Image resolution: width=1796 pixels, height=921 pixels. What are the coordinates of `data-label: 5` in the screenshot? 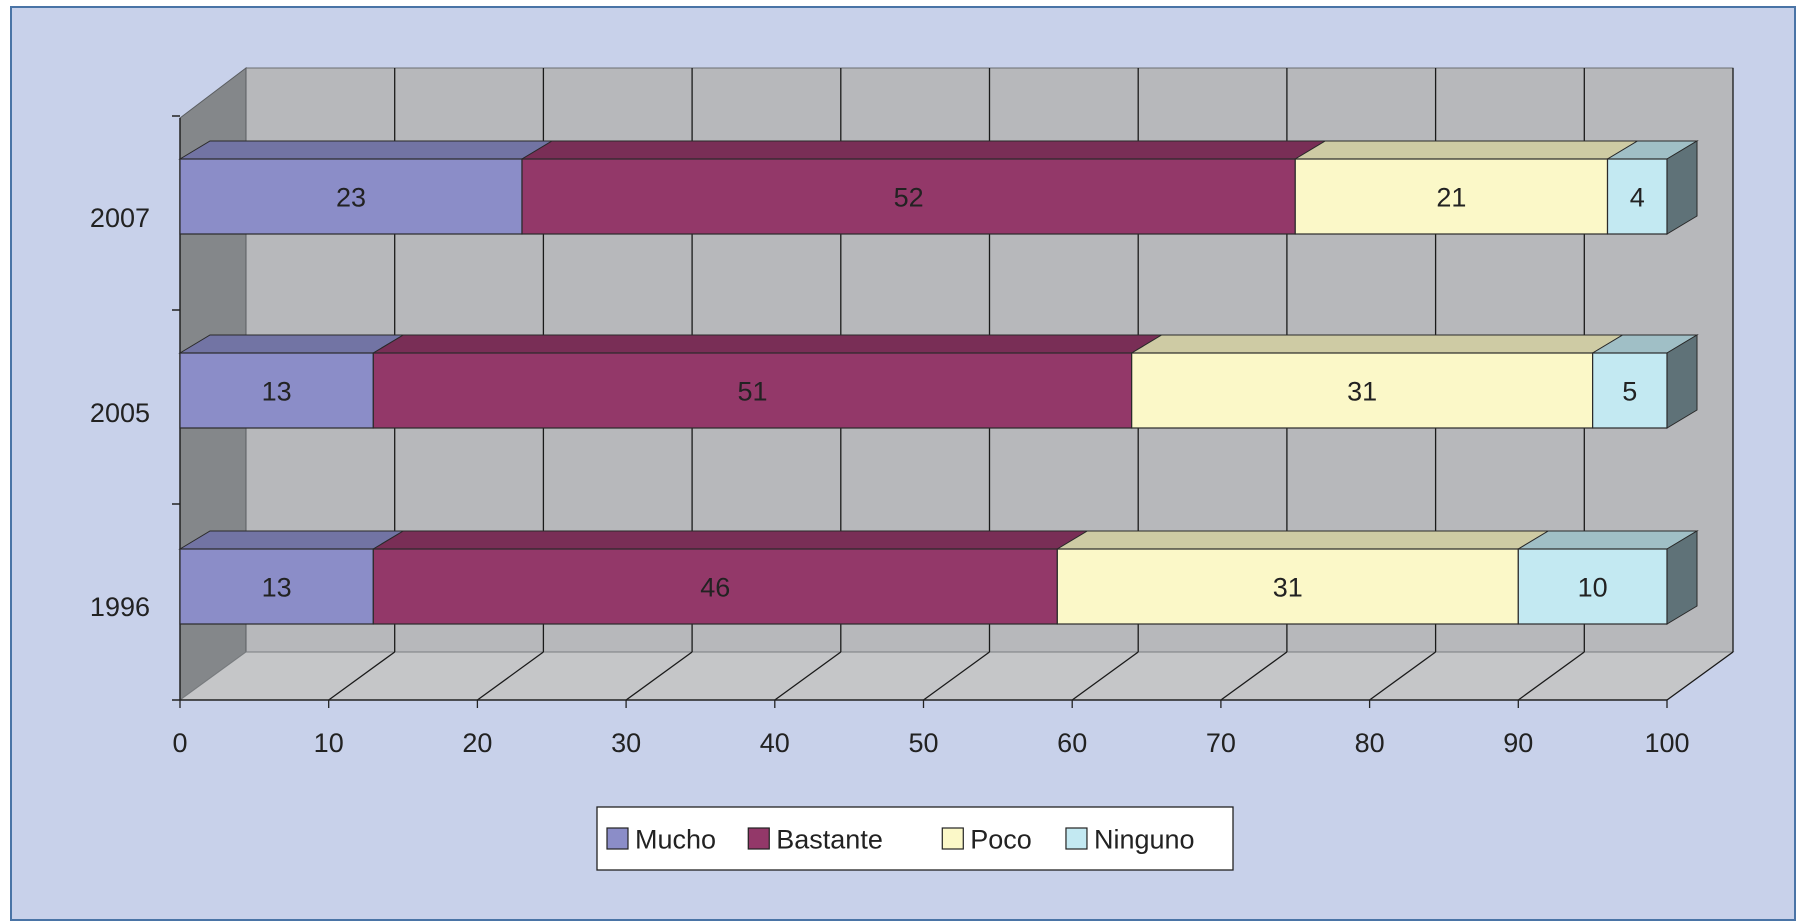 It's located at (1629, 392).